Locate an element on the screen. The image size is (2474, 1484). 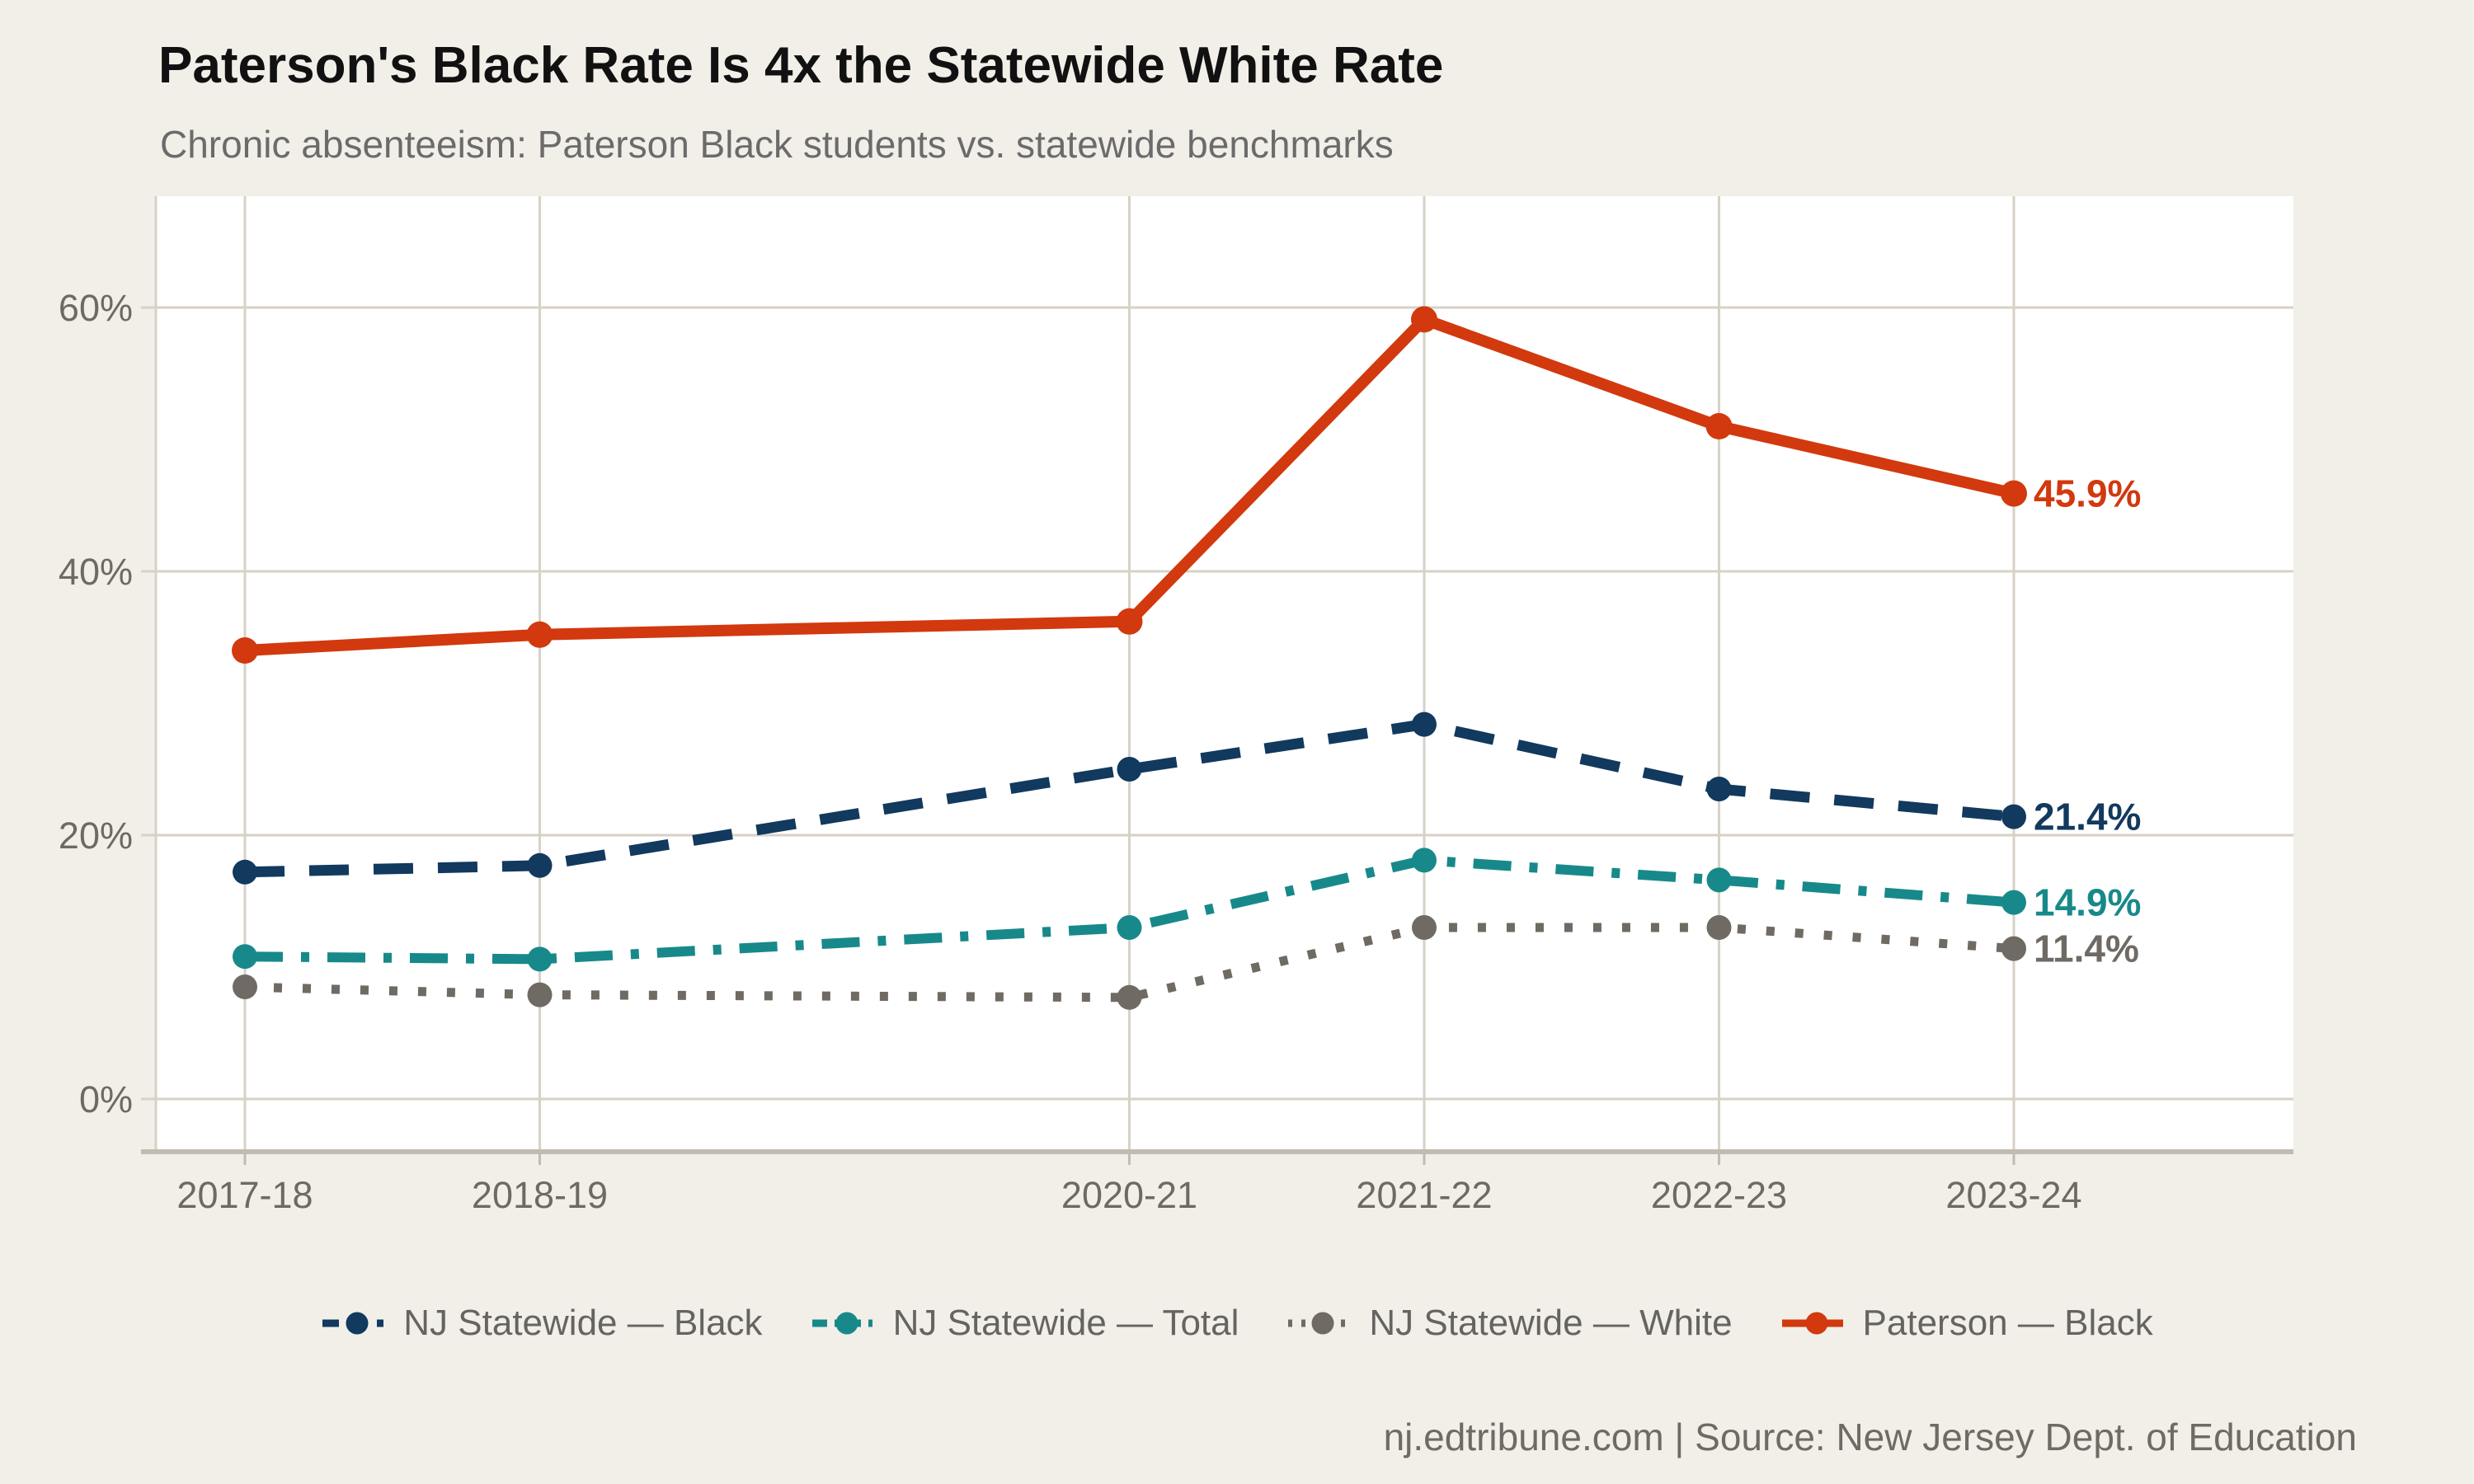
axis-label-x-2023-24: 2023-24 is located at coordinates (2013, 1195).